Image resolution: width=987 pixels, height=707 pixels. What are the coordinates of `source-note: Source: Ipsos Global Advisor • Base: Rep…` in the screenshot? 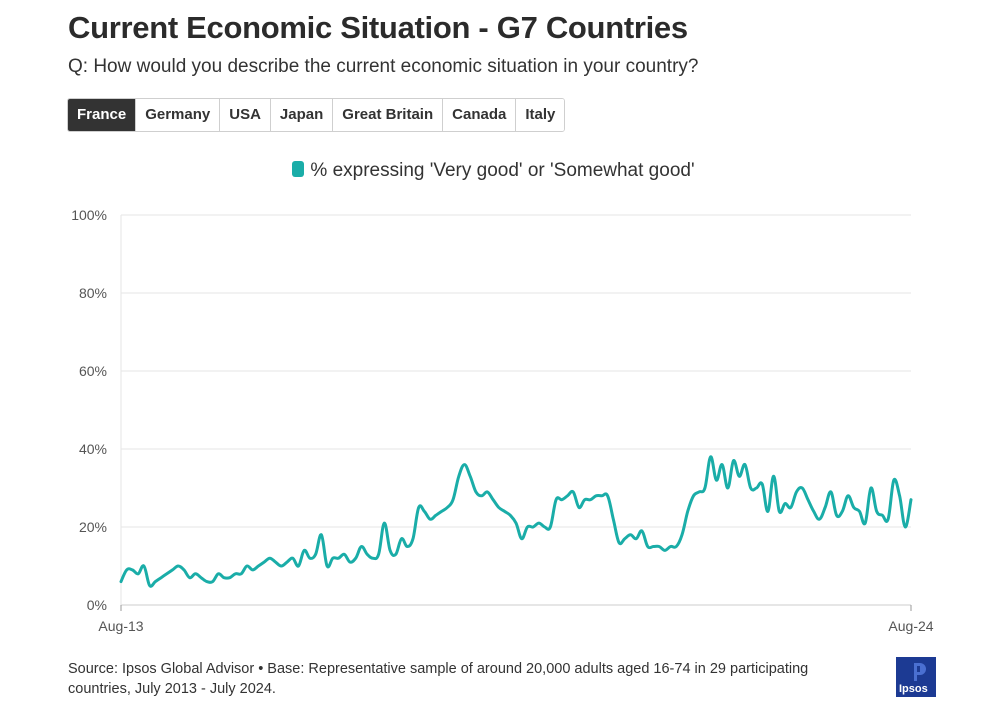 It's located at (438, 679).